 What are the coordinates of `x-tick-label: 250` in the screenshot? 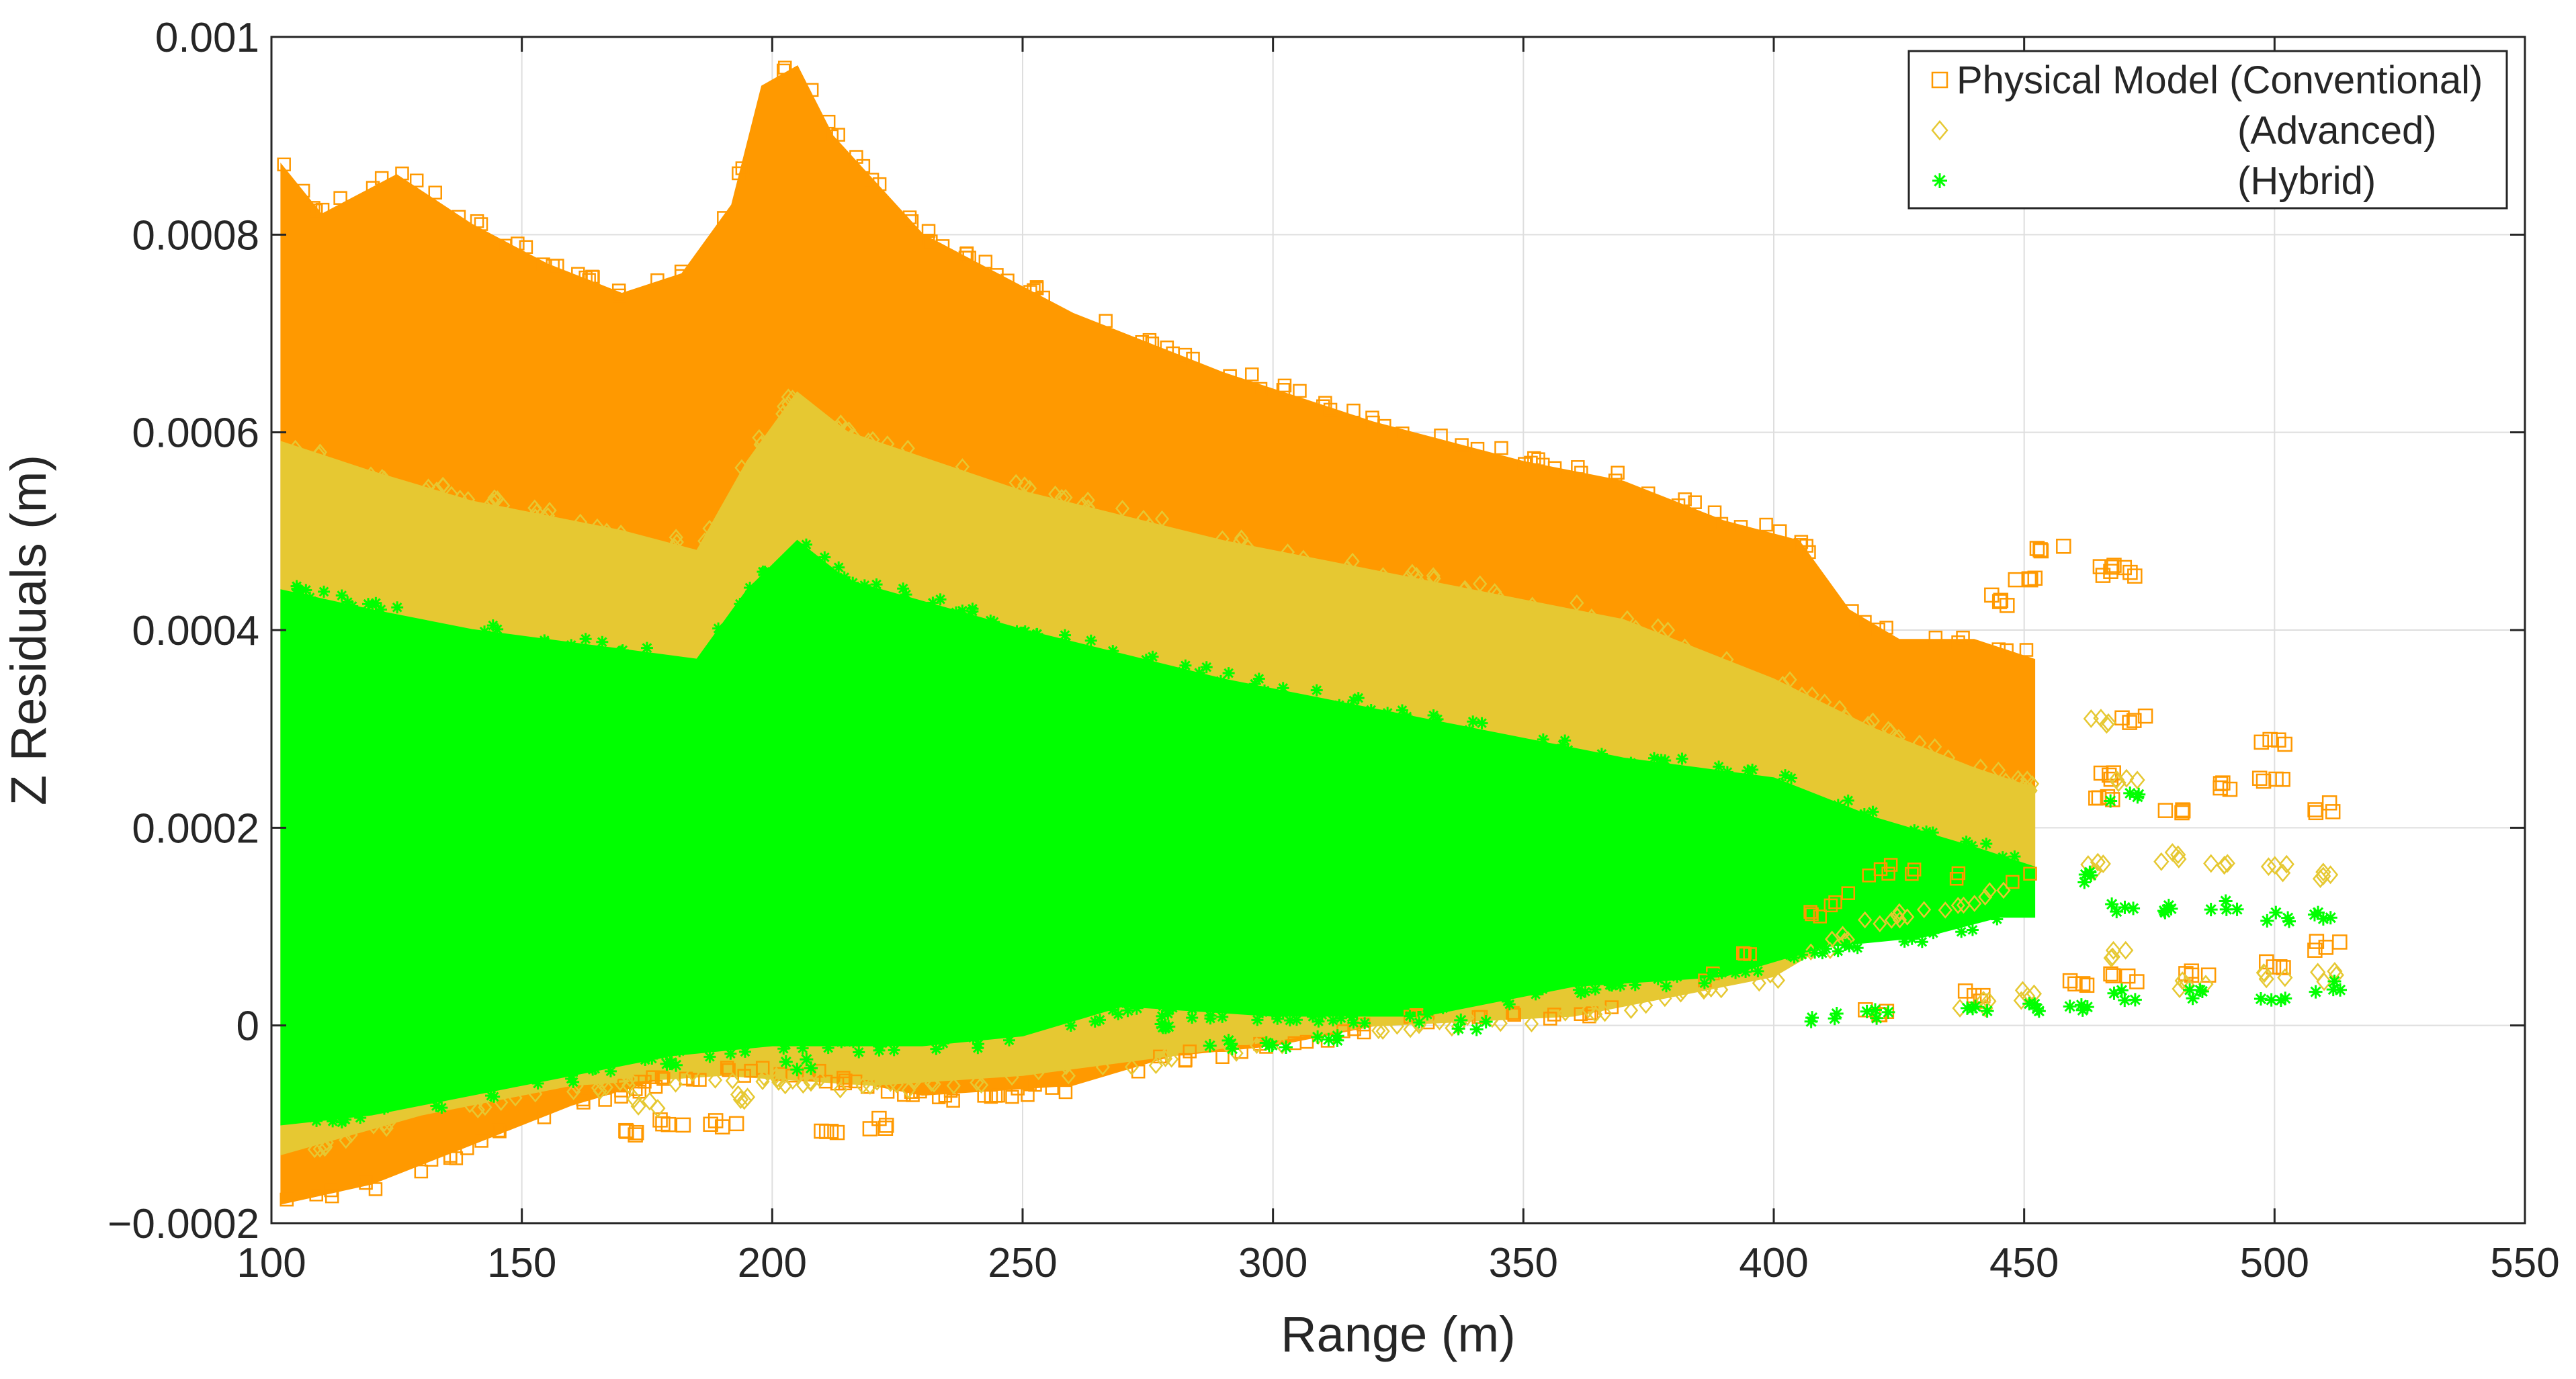 It's located at (1022, 1263).